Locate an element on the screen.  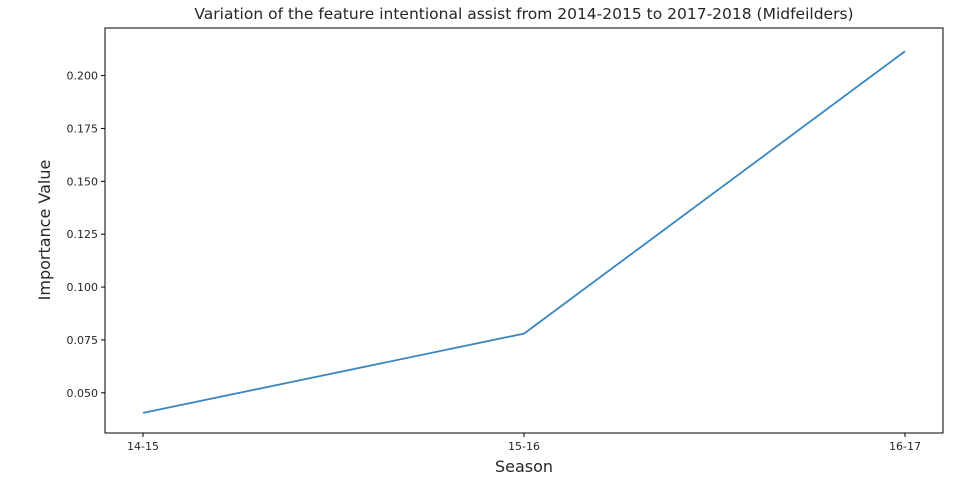
x-axis-title: Season is located at coordinates (524, 466).